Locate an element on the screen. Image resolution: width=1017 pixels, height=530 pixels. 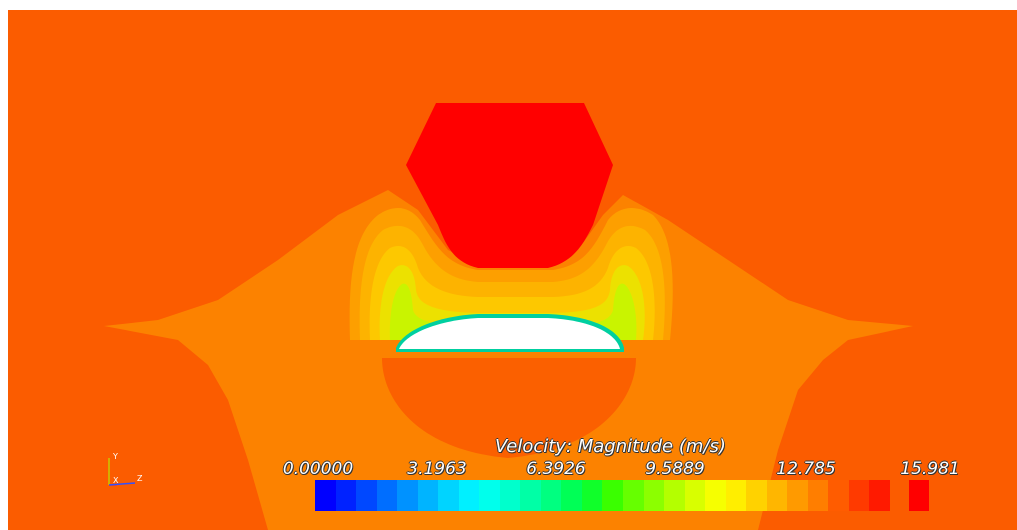
underside-region is located at coordinates (509, 408).